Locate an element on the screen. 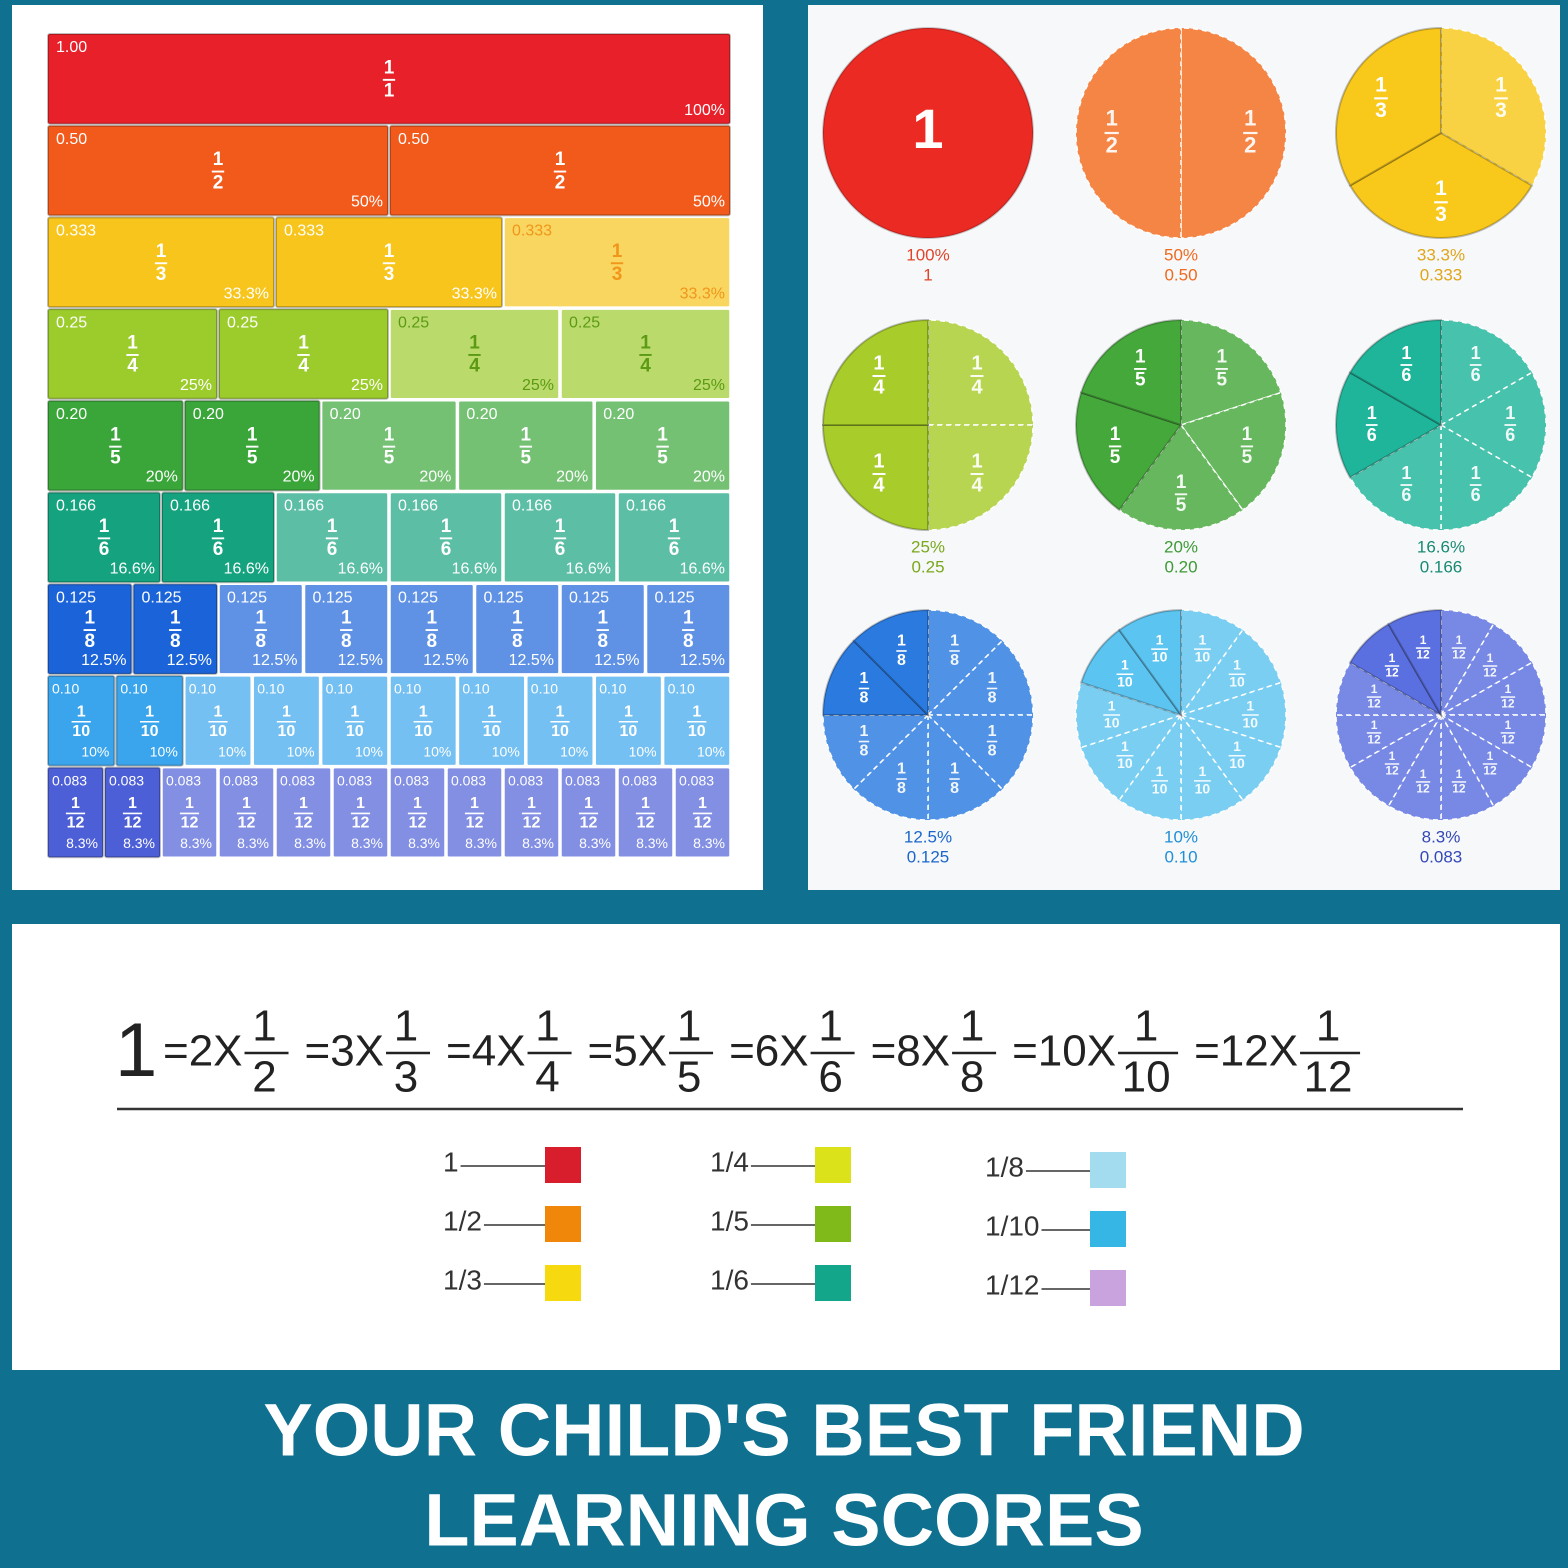 This screenshot has height=1568, width=1568. circle-decimal: 0.125 is located at coordinates (928, 856).